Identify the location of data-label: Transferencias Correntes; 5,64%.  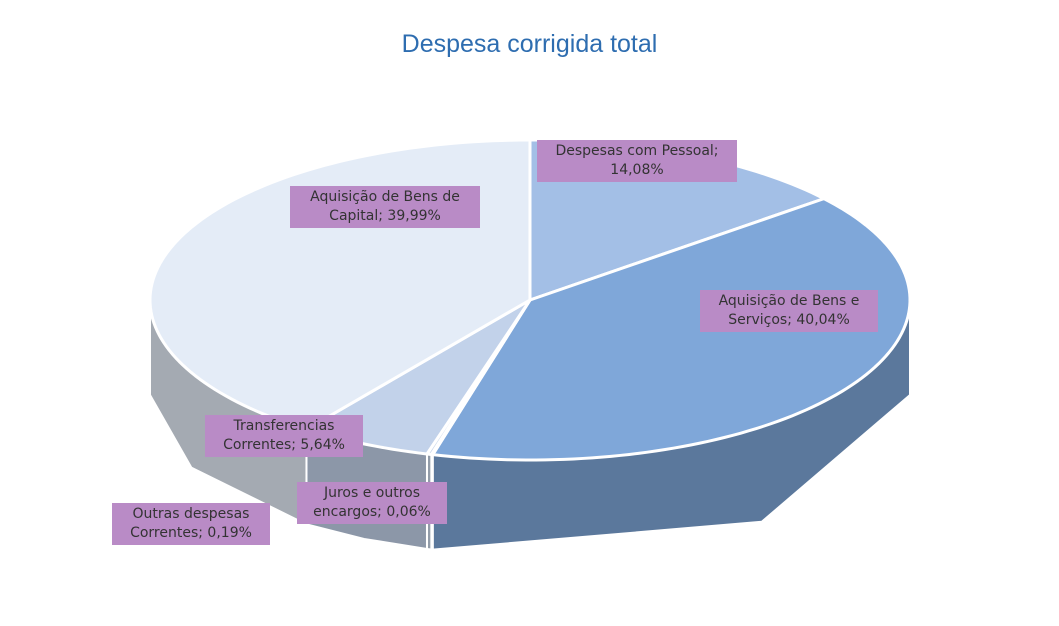
(284, 436).